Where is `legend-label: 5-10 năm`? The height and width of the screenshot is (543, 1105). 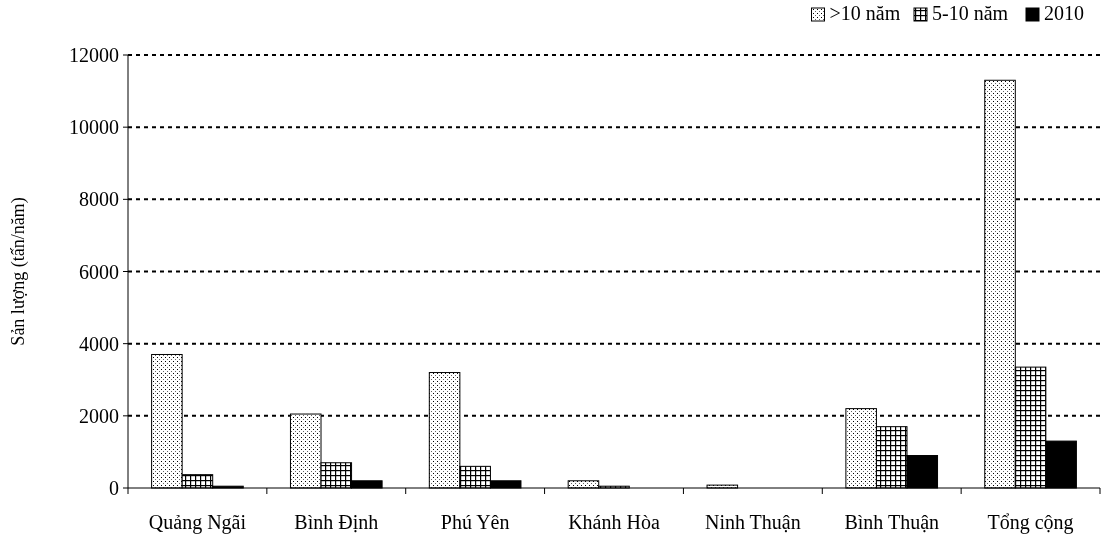 legend-label: 5-10 năm is located at coordinates (970, 13).